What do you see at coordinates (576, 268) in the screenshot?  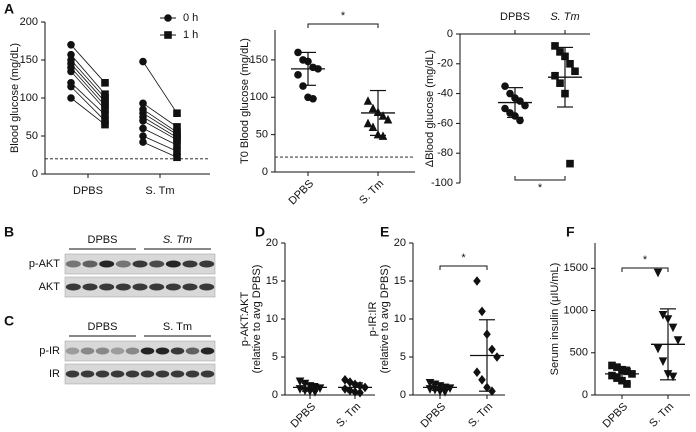 I see `y-tick-label: 1500` at bounding box center [576, 268].